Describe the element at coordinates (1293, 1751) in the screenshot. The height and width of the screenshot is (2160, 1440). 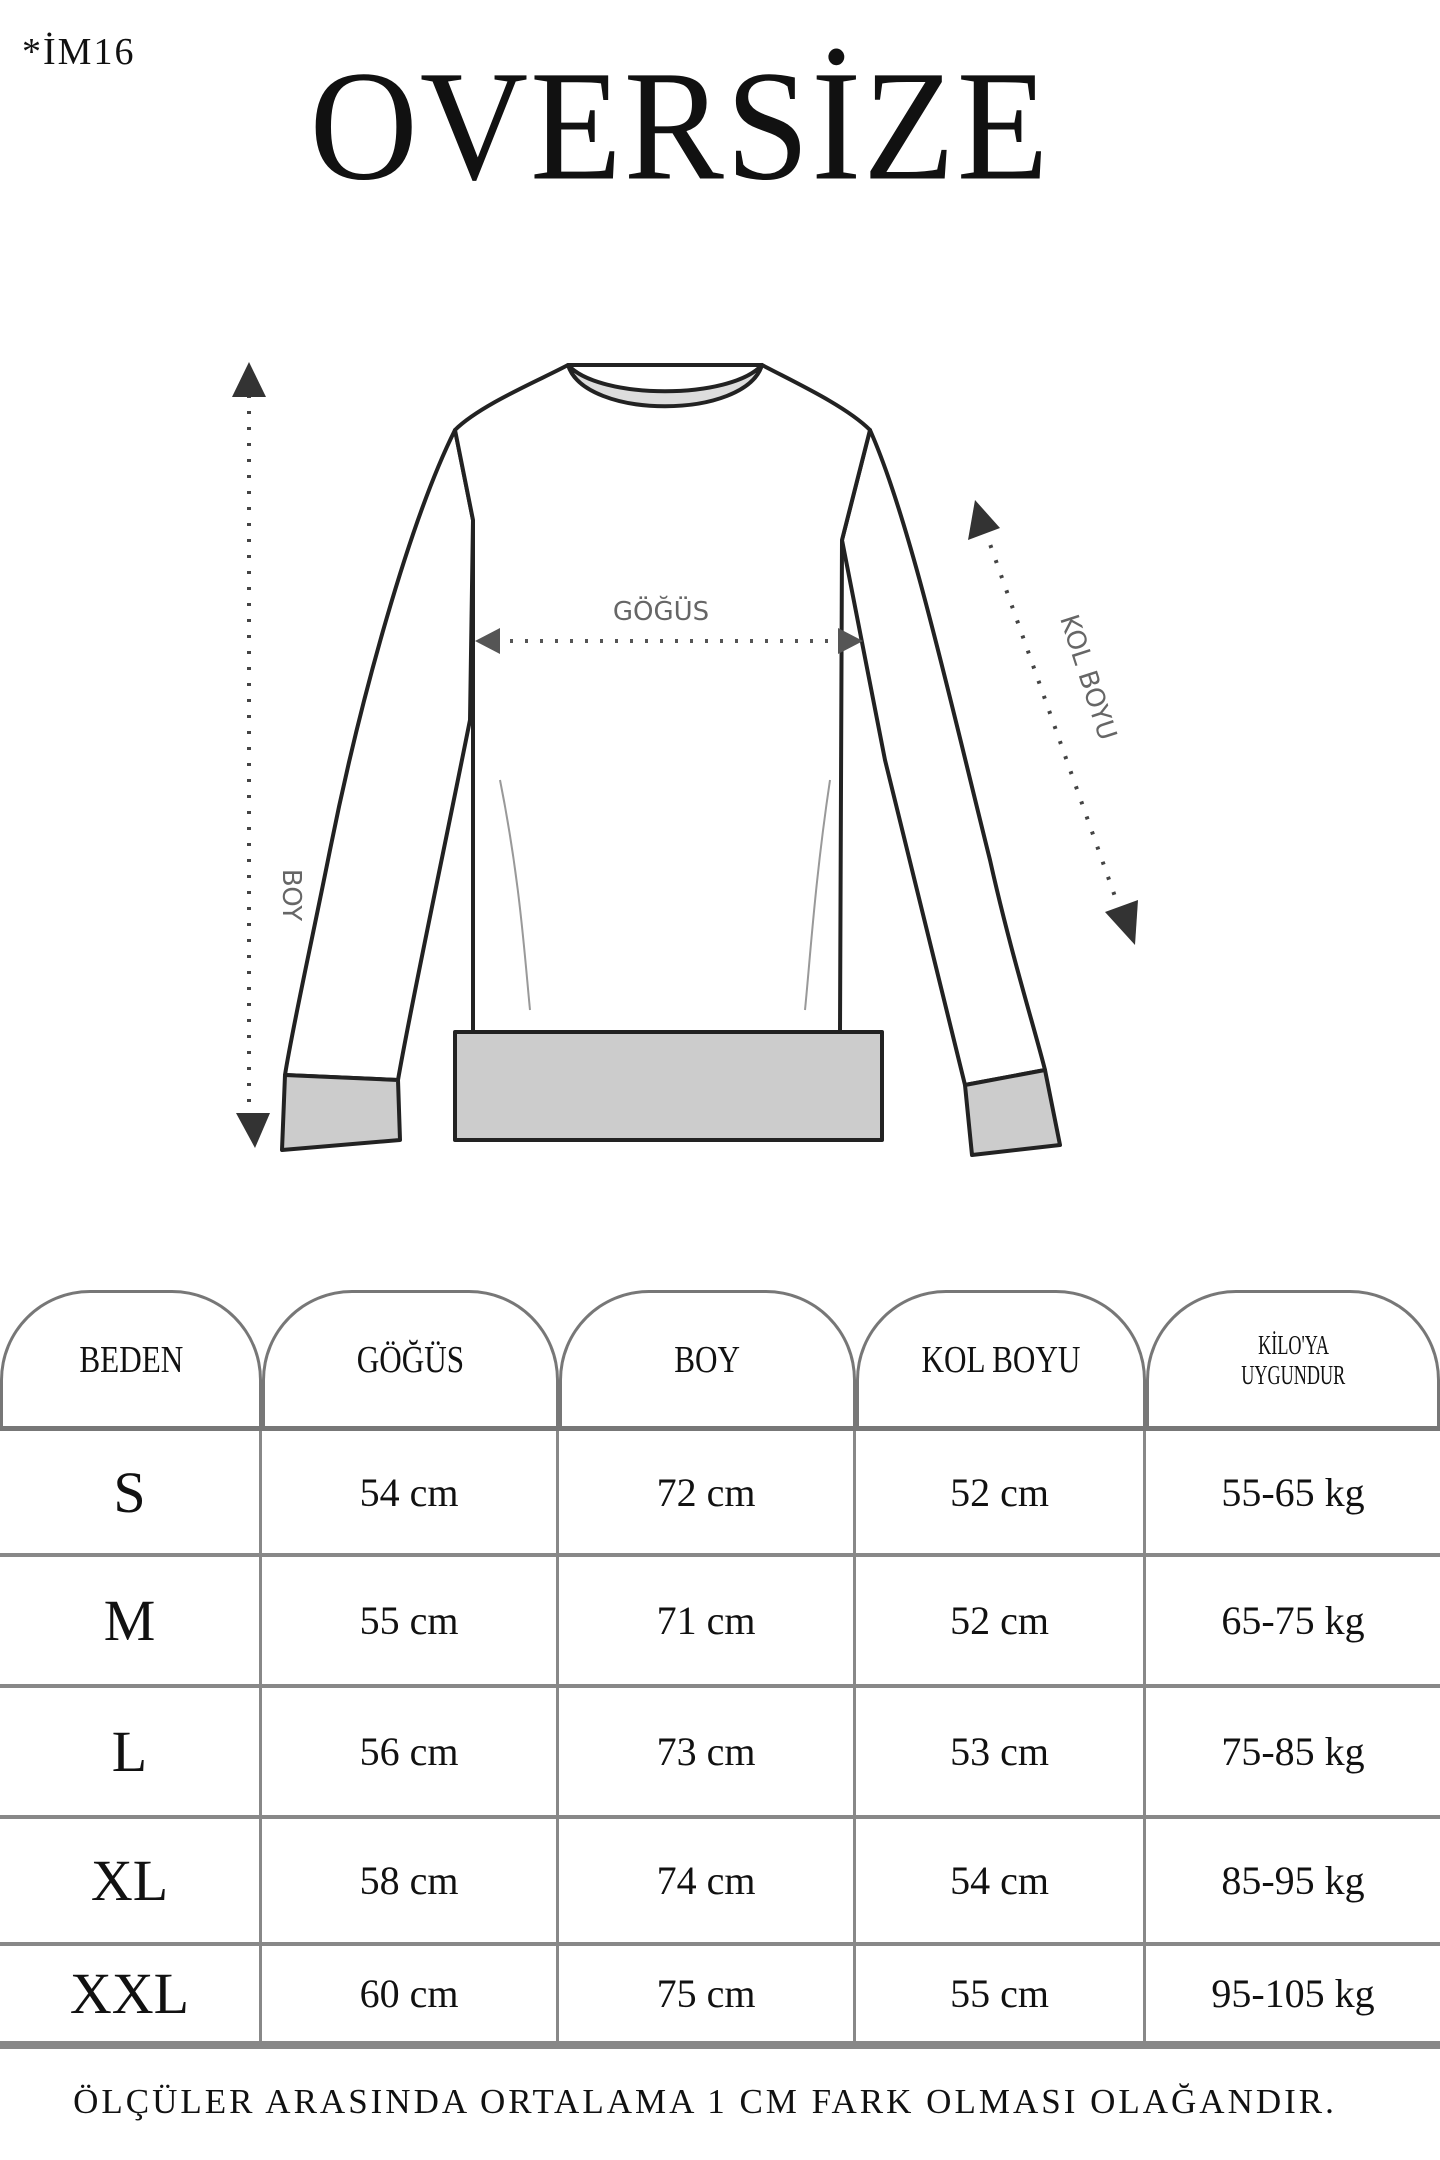
I see `value-cell: 75-85 kg` at that location.